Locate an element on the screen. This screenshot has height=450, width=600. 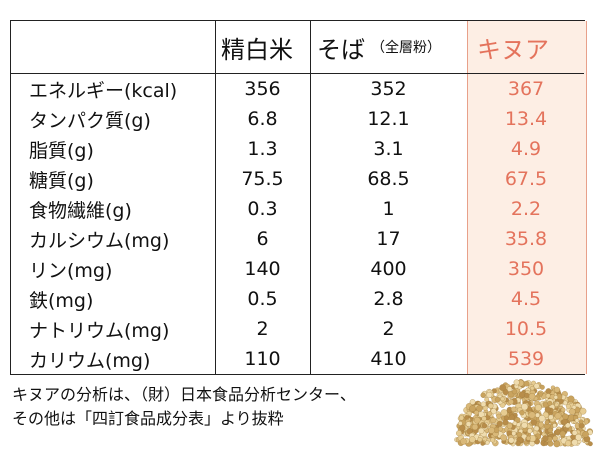
value-cell: 13.4 is located at coordinates (526, 119).